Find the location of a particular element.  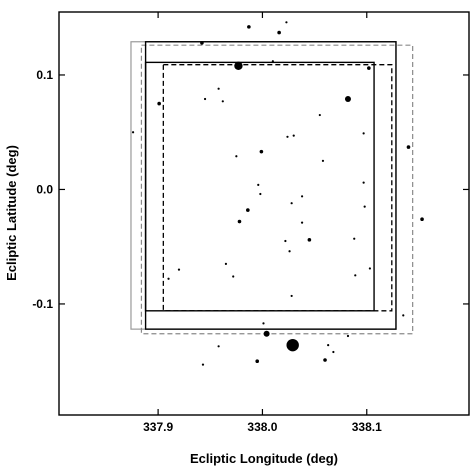

y-axis-label: Ecliptic Latitude (deg) is located at coordinates (11, 213).